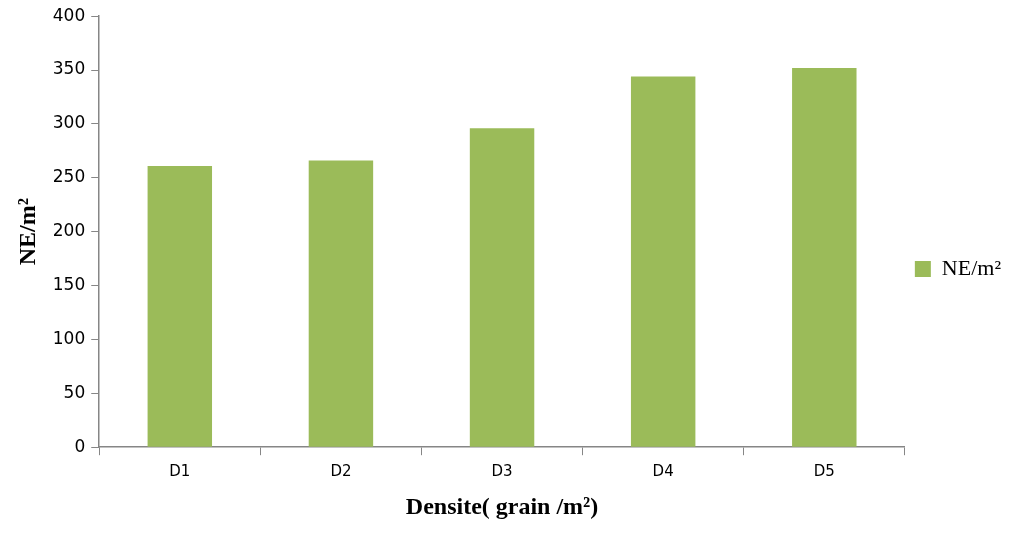 This screenshot has height=536, width=1021. What do you see at coordinates (69, 230) in the screenshot?
I see `y-tick-label: 200` at bounding box center [69, 230].